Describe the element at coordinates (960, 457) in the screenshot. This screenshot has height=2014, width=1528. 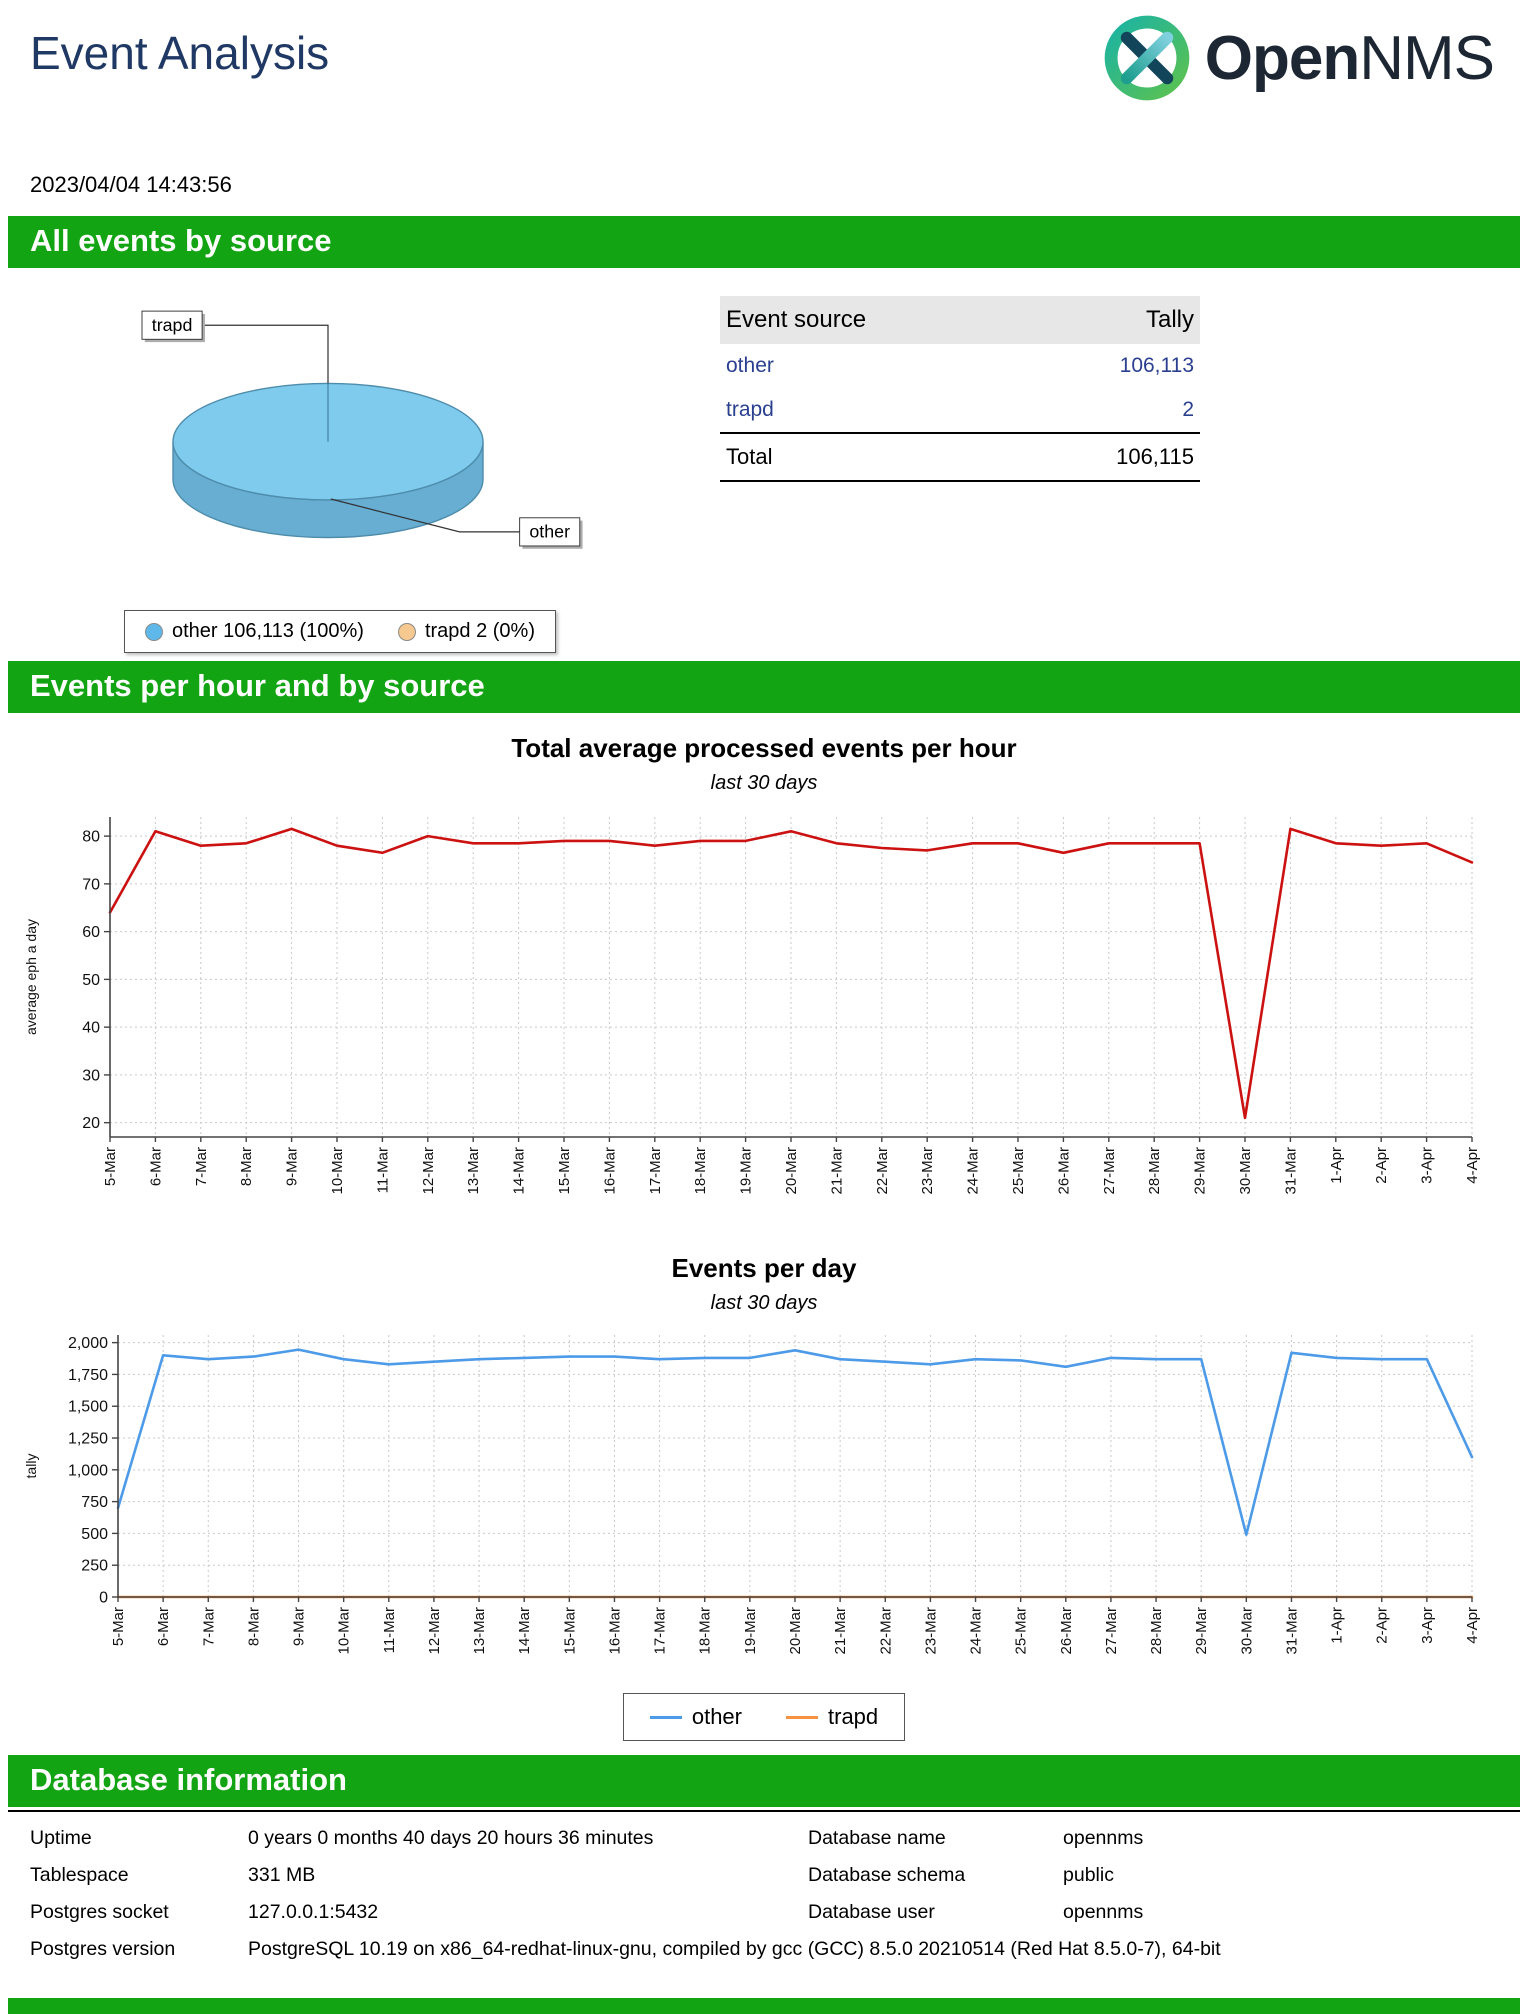
I see `table-total-row: Total 106,115` at that location.